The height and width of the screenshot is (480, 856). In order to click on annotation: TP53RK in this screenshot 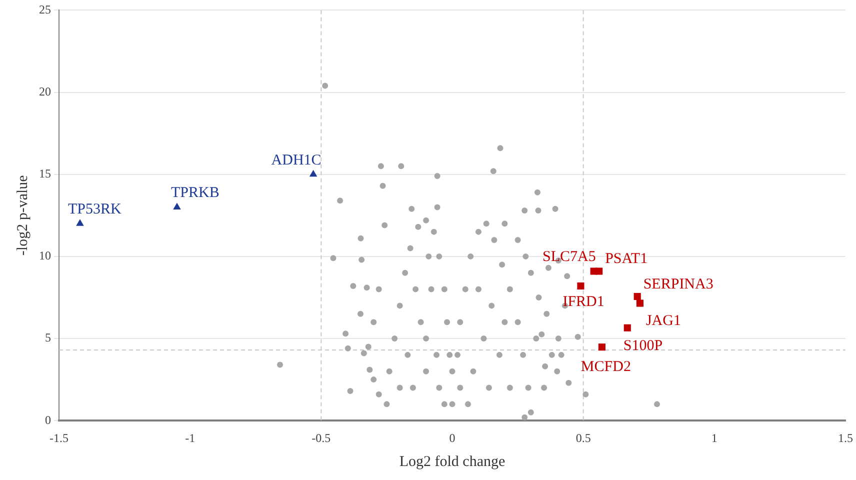, I will do `click(95, 210)`.